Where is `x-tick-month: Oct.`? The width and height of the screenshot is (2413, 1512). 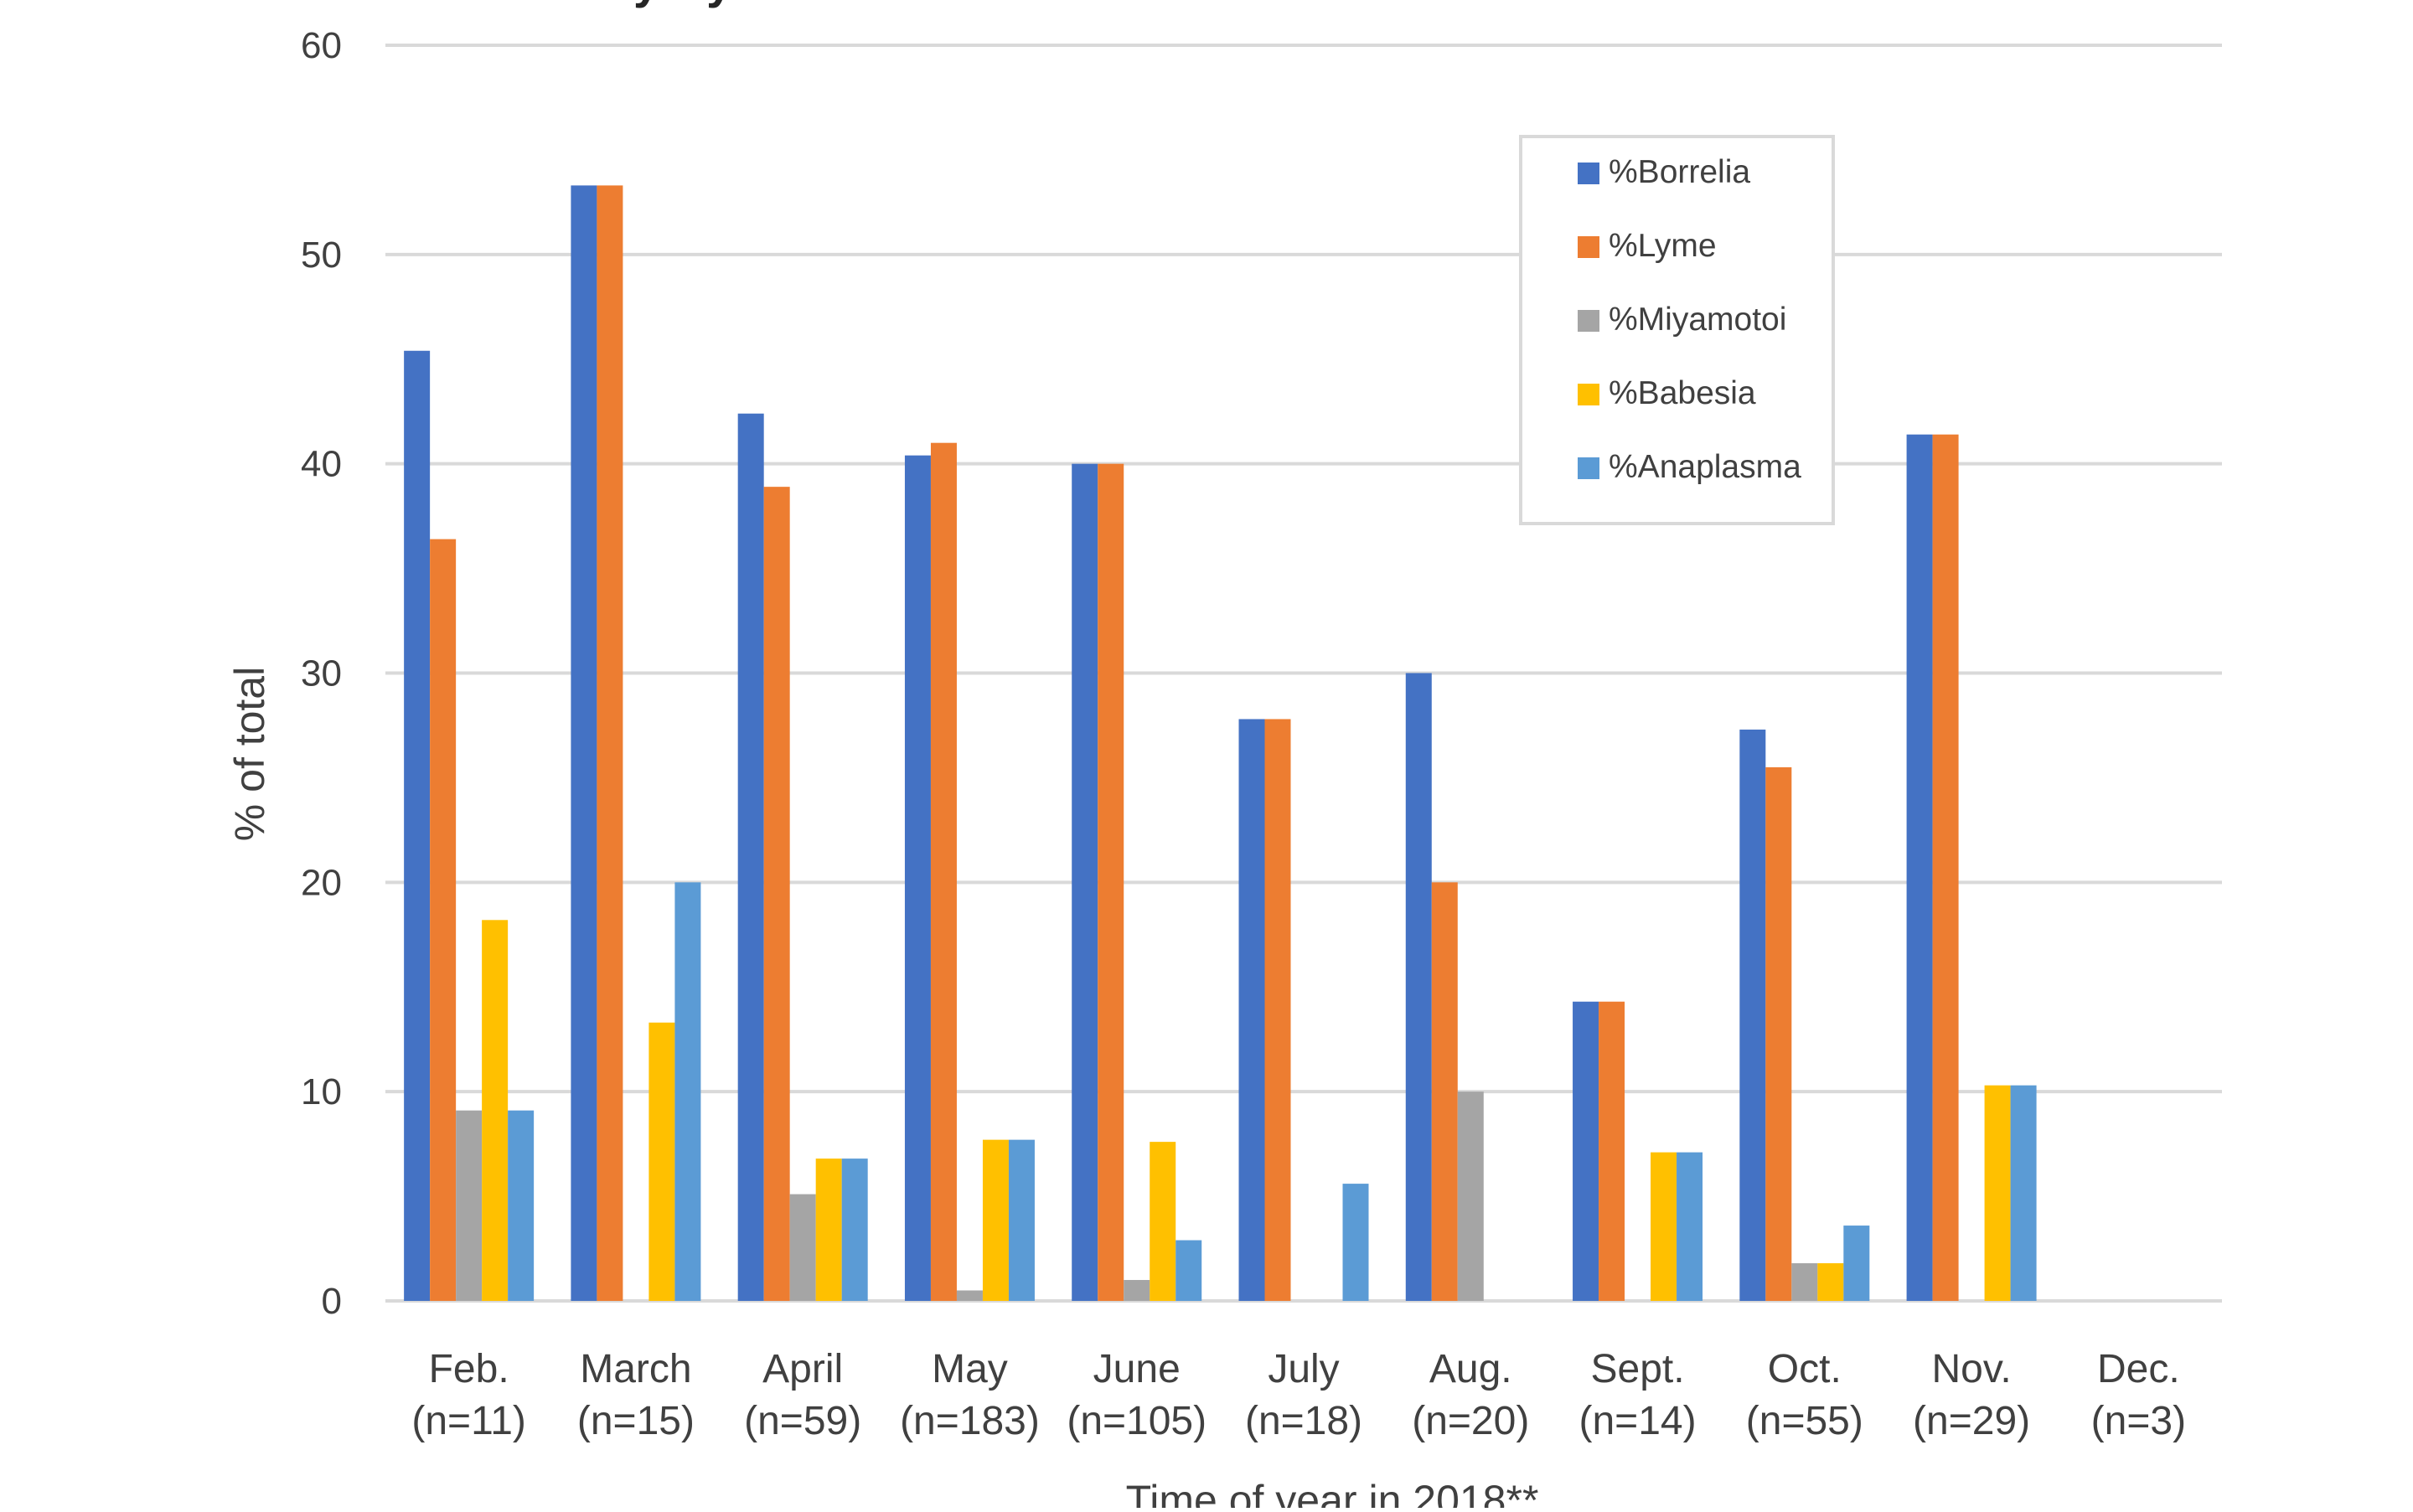 x-tick-month: Oct. is located at coordinates (1805, 1369).